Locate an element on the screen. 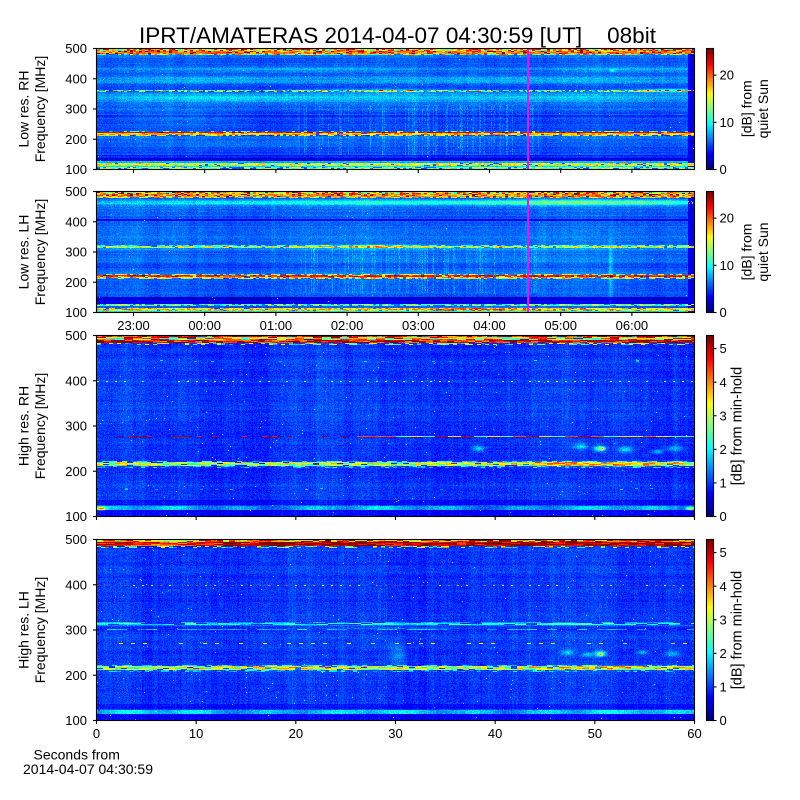 The width and height of the screenshot is (800, 800). svg-text: 01:00 is located at coordinates (276, 325).